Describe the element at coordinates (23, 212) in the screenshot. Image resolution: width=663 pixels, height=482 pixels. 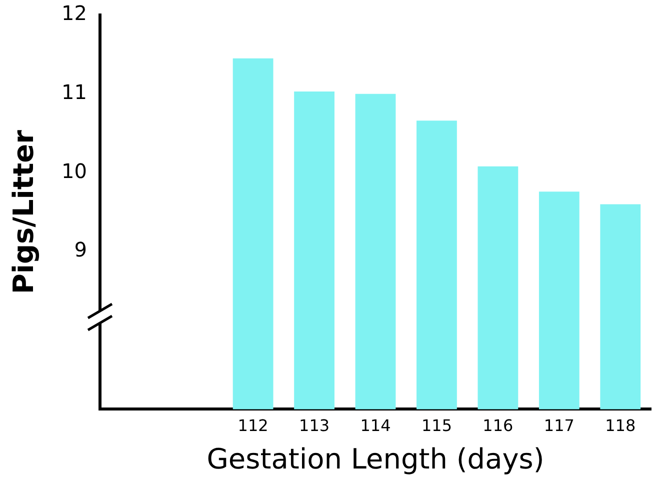
I see `y-axis-title: Pigs/Litter` at that location.